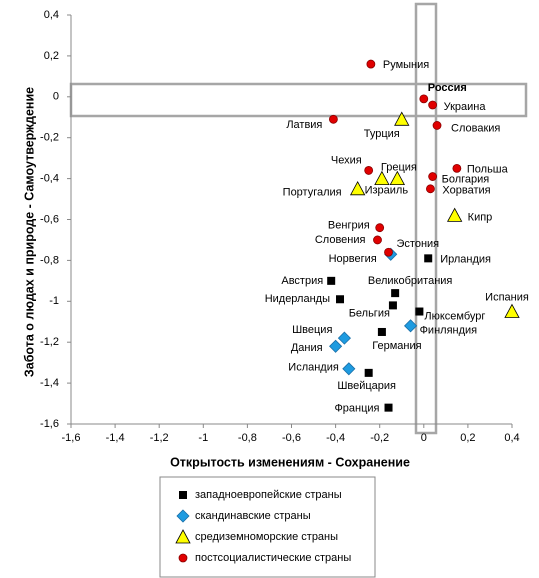 This screenshot has width=539, height=578. I want to click on legend-label: западноевропейские страны, so click(268, 495).